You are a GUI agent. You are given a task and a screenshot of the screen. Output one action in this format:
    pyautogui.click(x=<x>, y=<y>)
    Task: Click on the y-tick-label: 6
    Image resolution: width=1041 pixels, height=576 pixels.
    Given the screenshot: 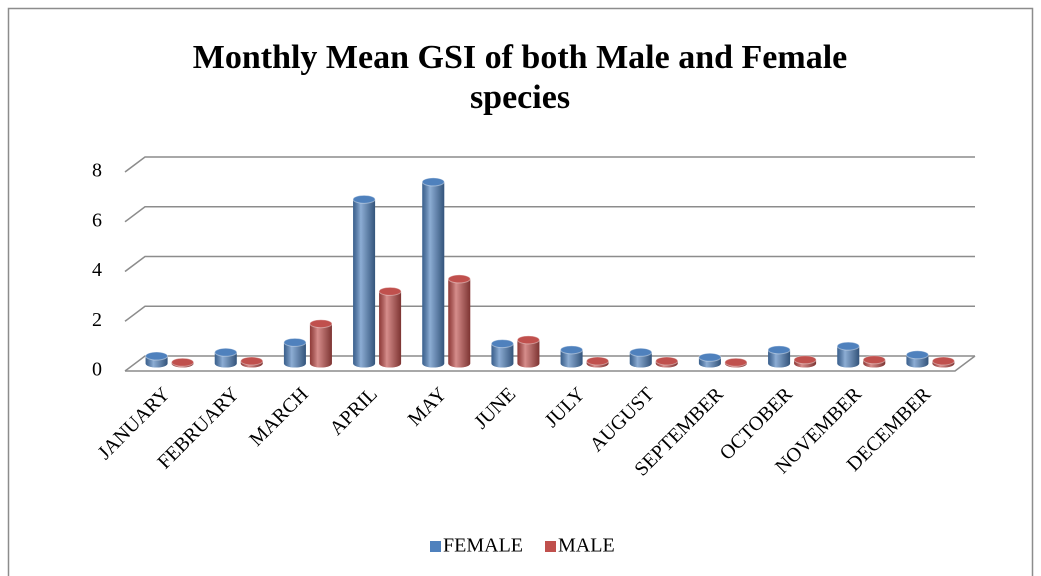 What is the action you would take?
    pyautogui.click(x=97, y=220)
    